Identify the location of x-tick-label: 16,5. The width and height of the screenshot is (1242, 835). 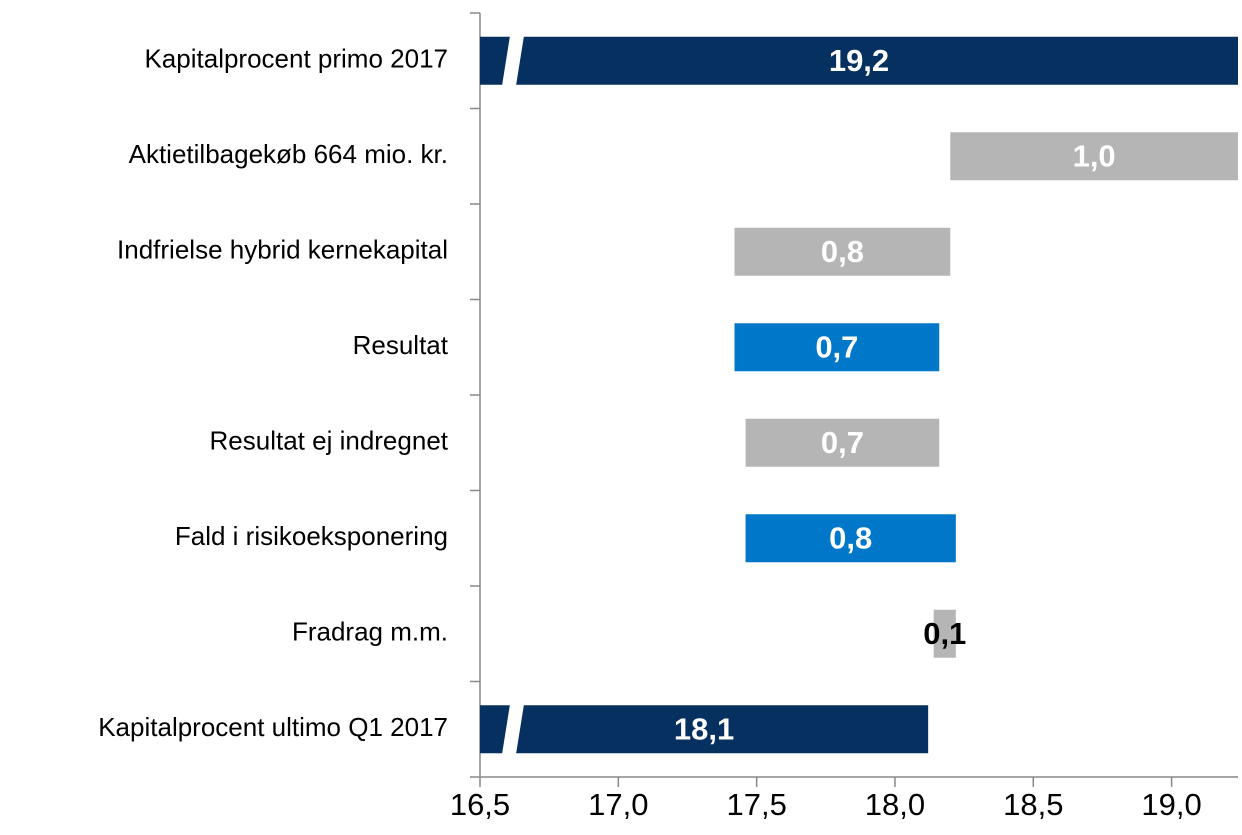
(480, 804).